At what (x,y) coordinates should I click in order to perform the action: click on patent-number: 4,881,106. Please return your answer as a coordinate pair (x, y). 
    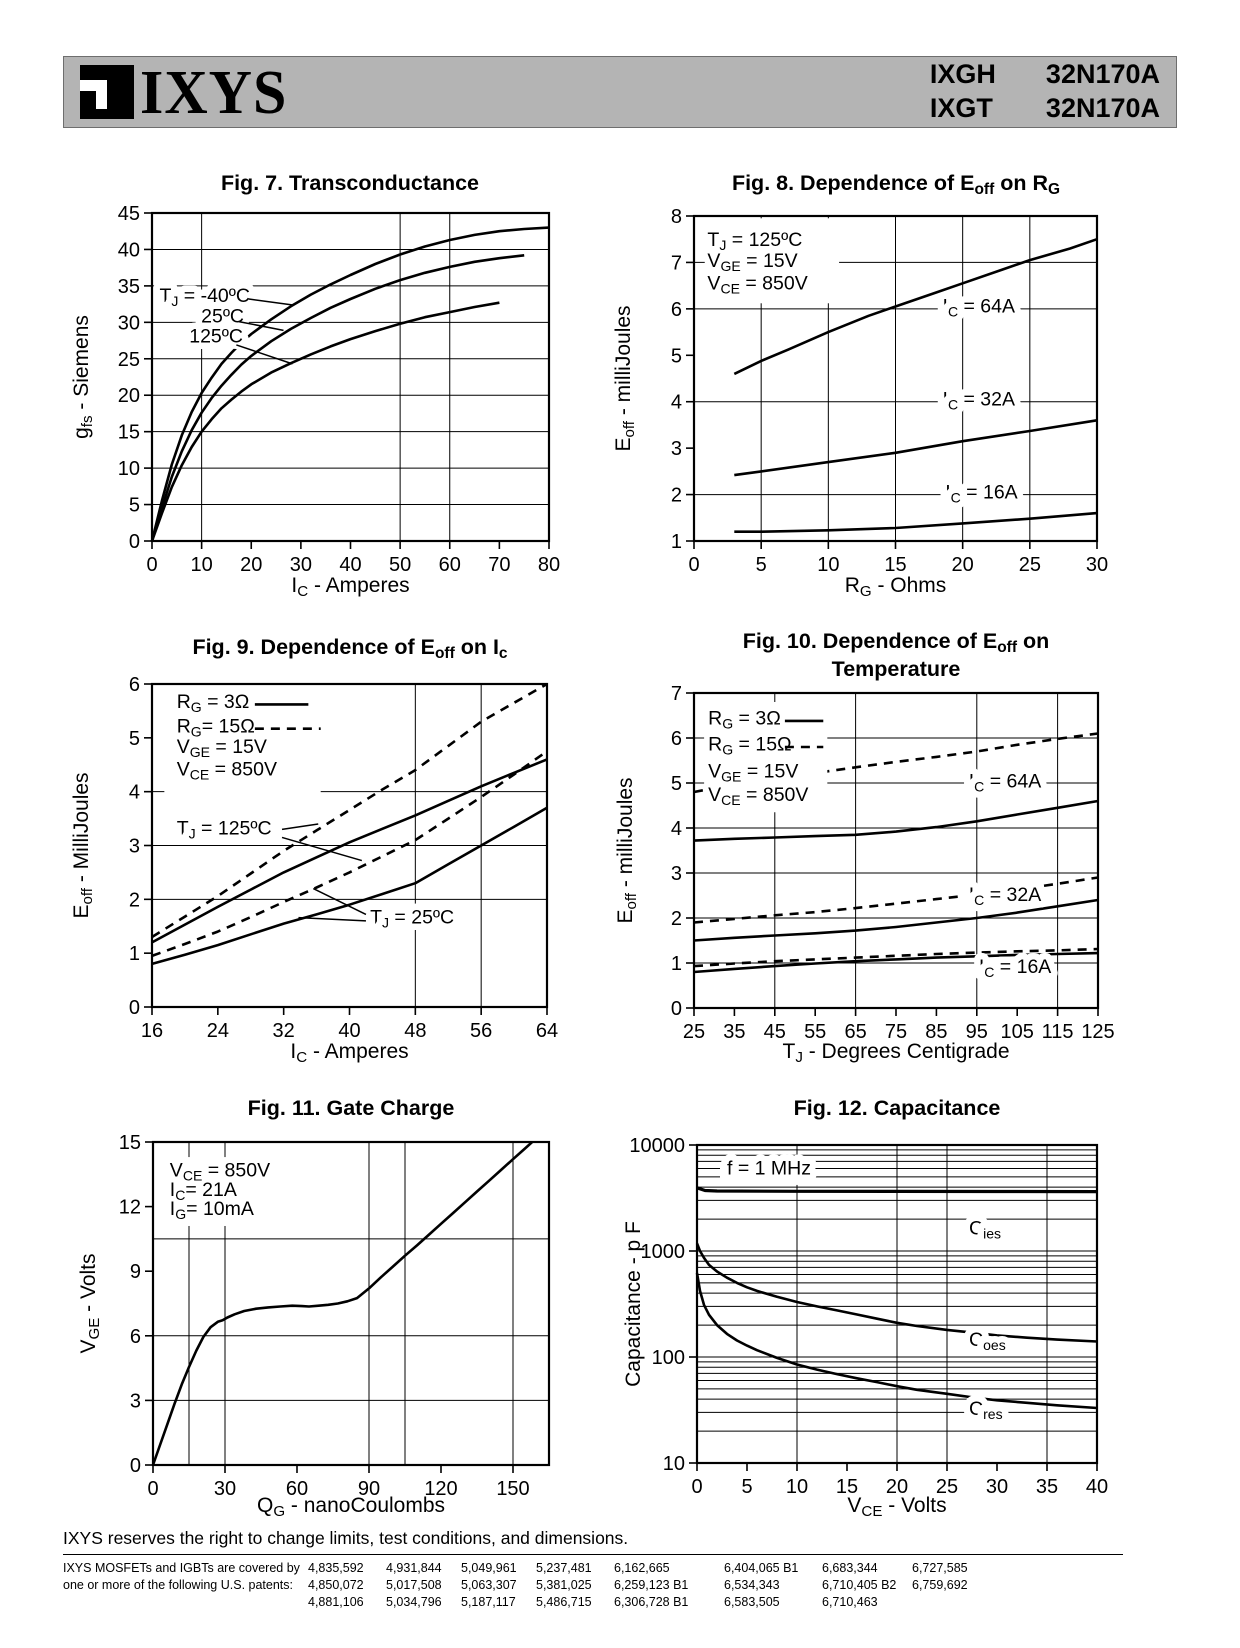
    Looking at the image, I should click on (336, 1601).